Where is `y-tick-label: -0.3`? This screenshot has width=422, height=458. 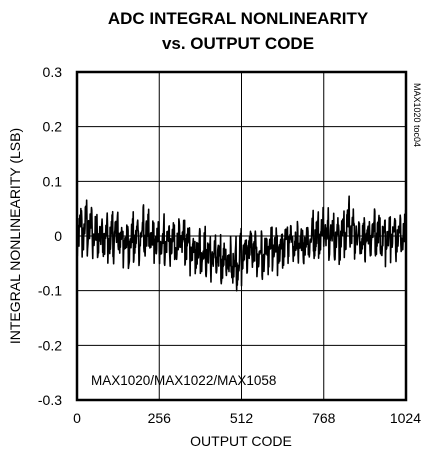
y-tick-label: -0.3 is located at coordinates (50, 400).